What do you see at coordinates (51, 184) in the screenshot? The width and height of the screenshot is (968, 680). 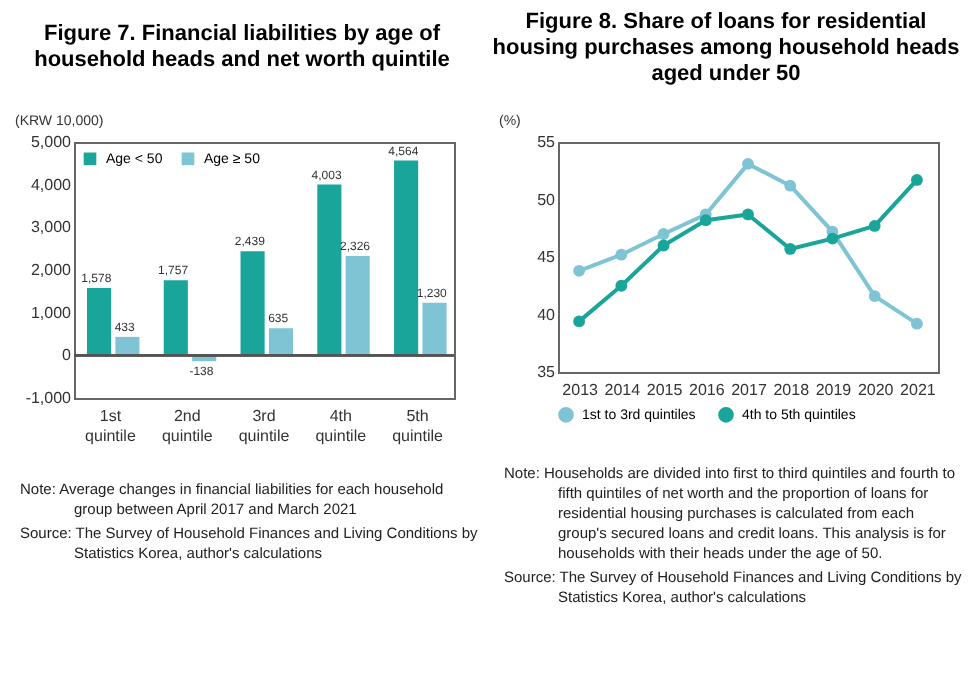 I see `y-tick-label: 4,000` at bounding box center [51, 184].